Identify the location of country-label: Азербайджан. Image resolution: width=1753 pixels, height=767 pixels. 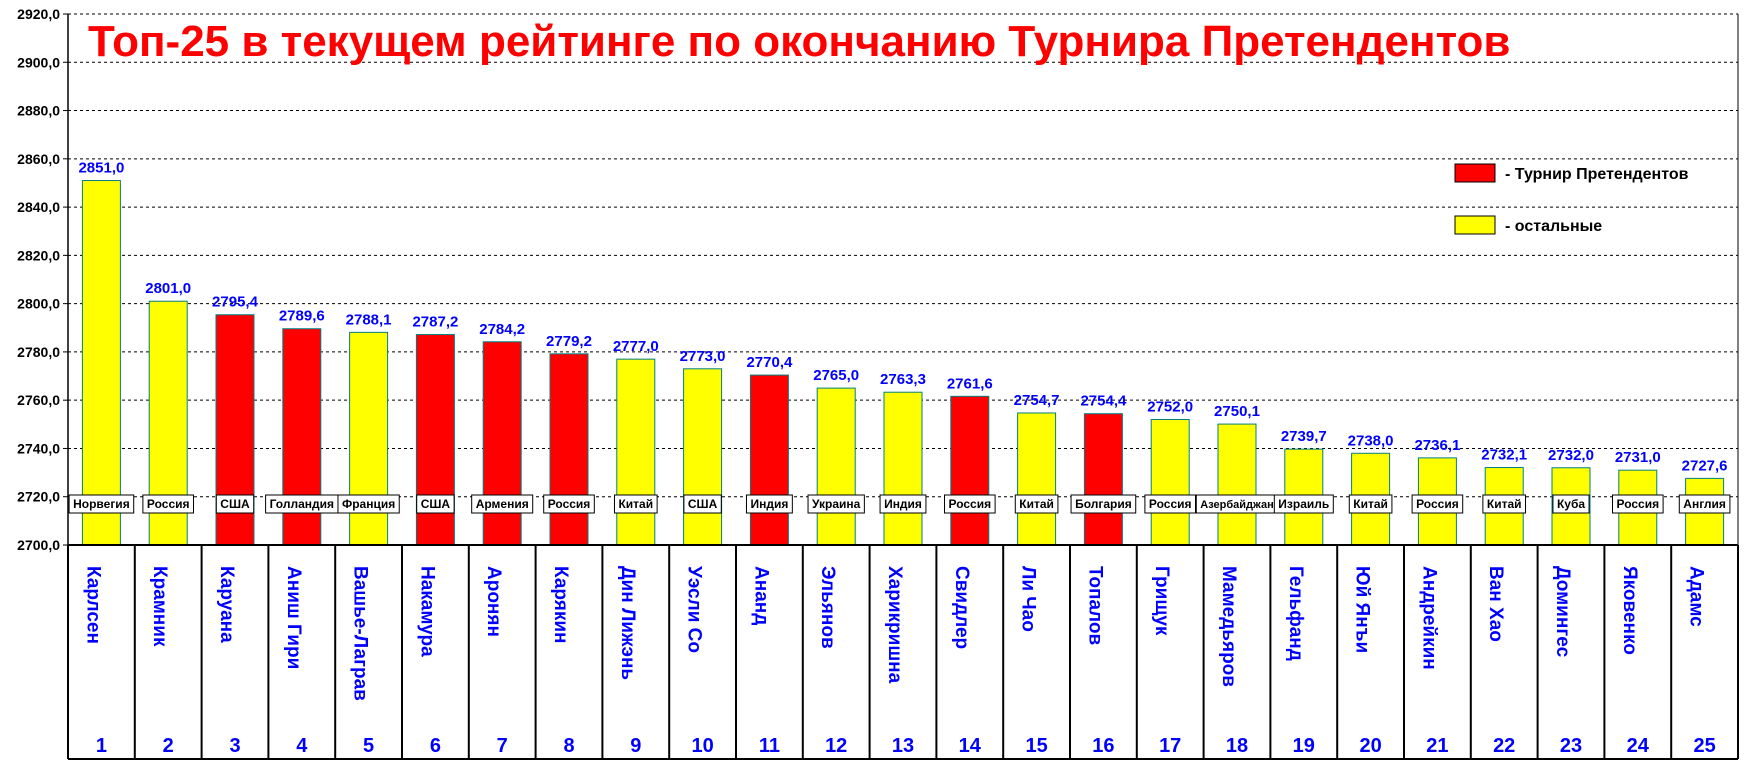
(1236, 505).